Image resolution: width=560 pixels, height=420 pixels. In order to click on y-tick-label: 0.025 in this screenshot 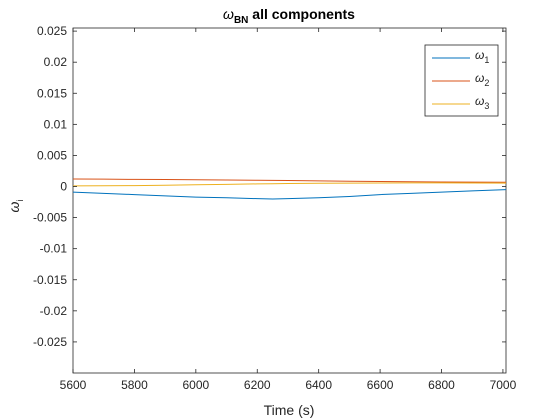, I will do `click(52, 31)`.